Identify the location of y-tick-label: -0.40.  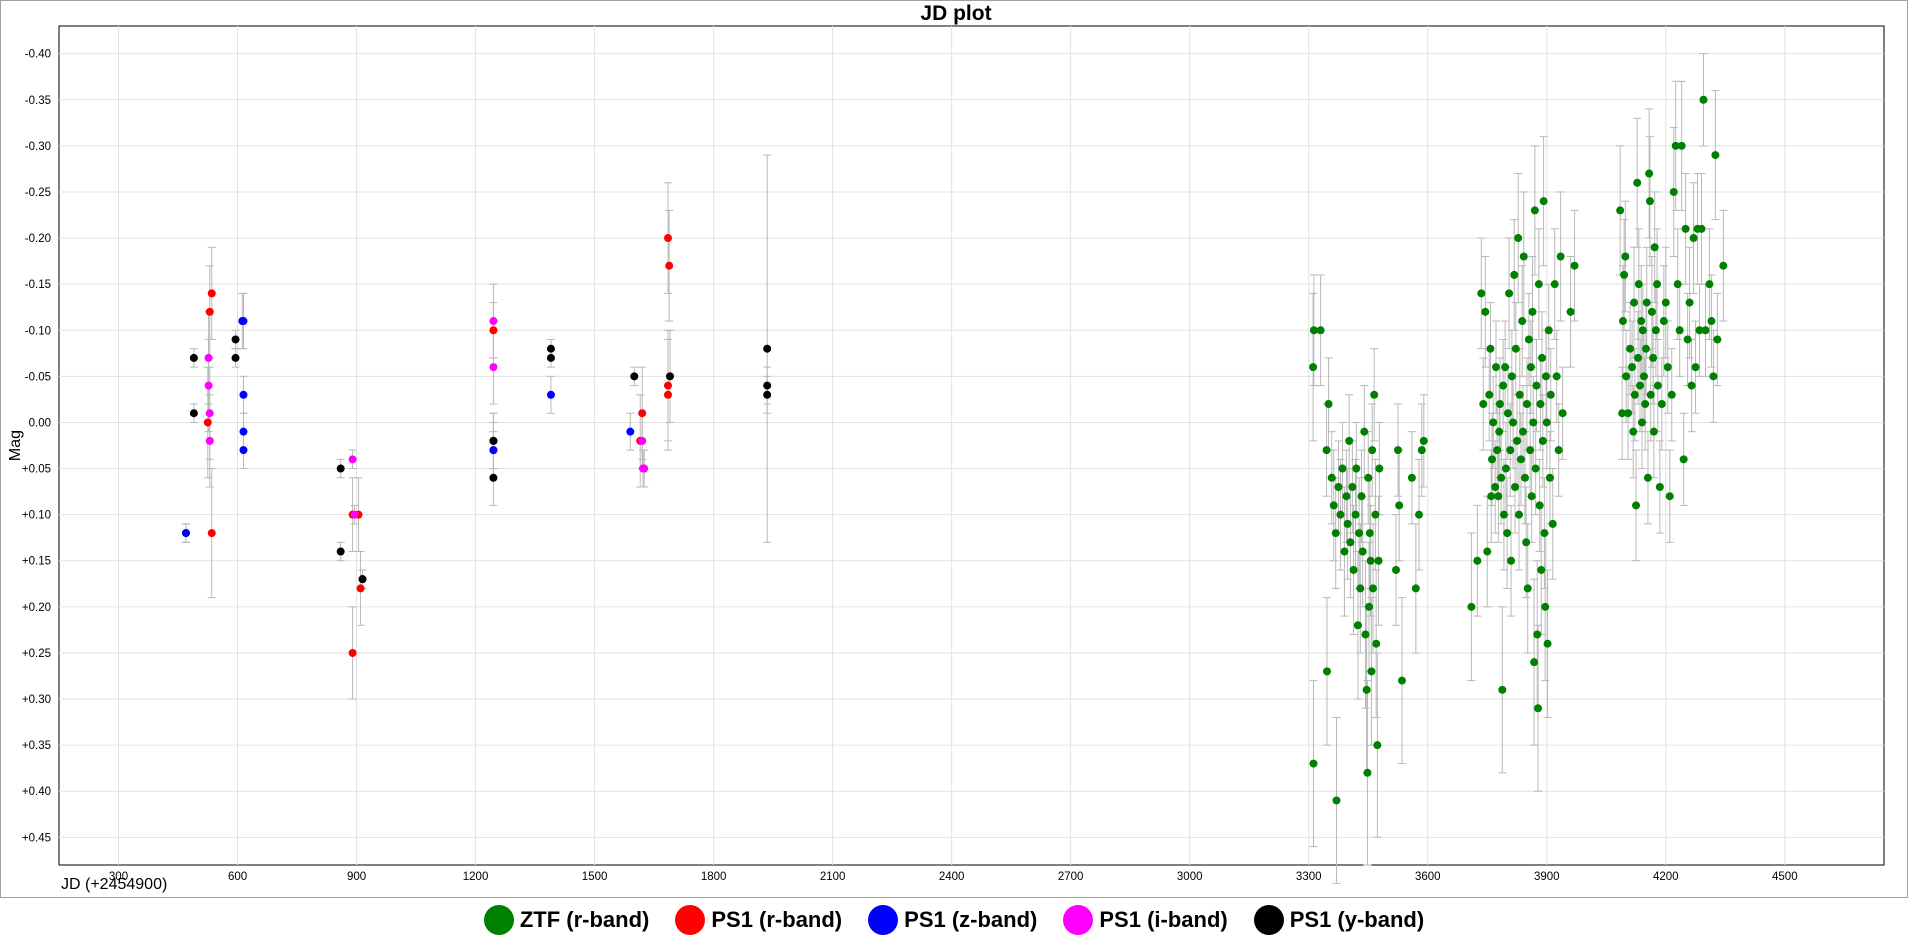
(38, 55).